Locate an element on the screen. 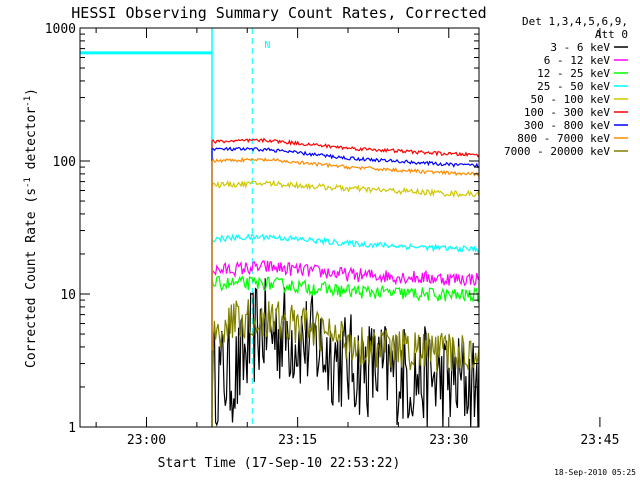  legend-entry-label: 300 - 800 keV is located at coordinates (567, 125).